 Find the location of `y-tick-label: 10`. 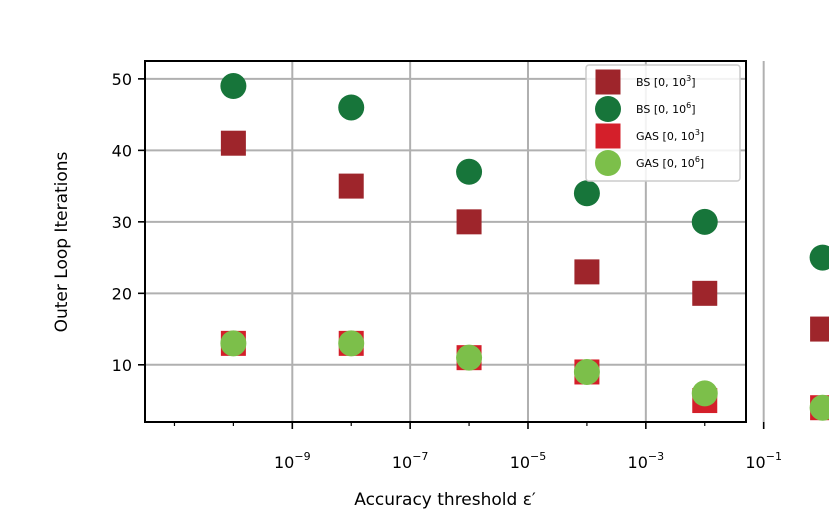

y-tick-label: 10 is located at coordinates (122, 365).